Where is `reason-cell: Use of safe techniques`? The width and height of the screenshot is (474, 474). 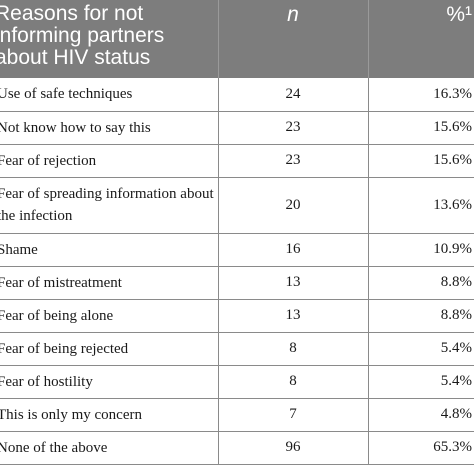
reason-cell: Use of safe techniques is located at coordinates (109, 95).